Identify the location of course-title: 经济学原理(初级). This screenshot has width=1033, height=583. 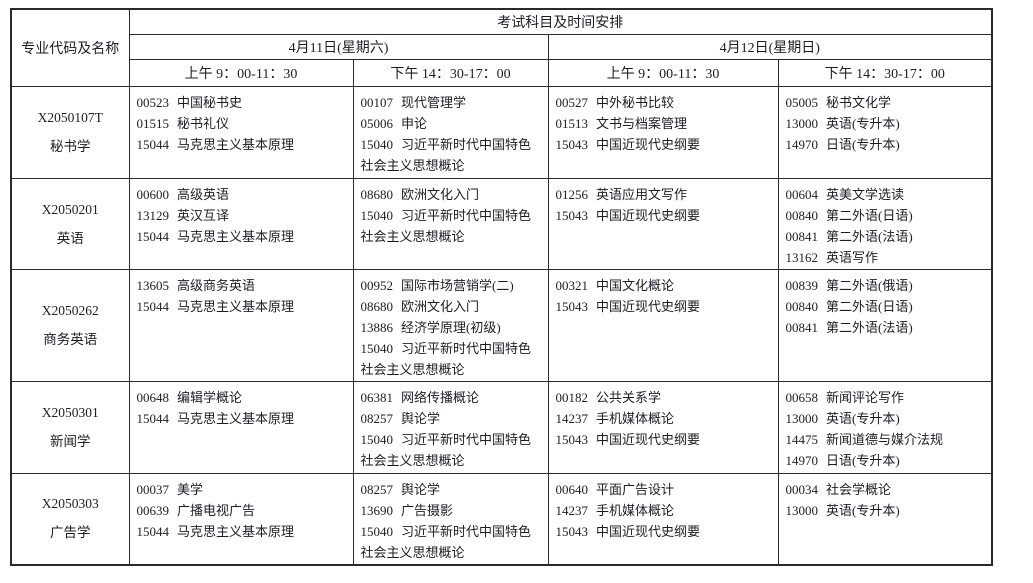
(451, 327).